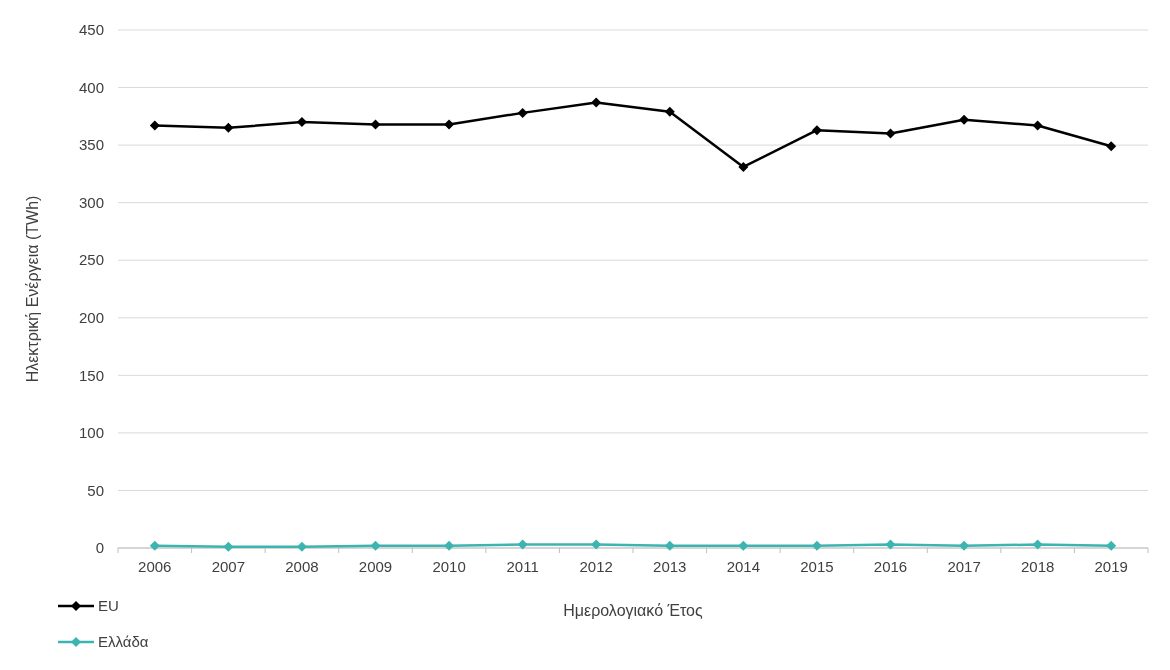  I want to click on x-tick-label: 2006, so click(155, 566).